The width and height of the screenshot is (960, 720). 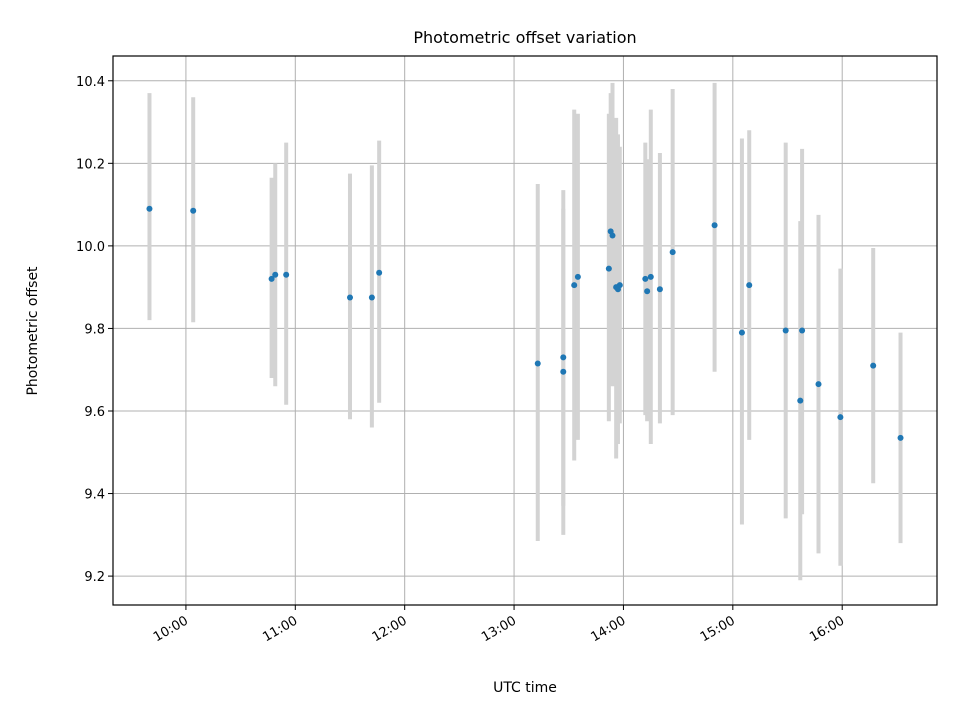 I want to click on x-tick-label: 13:00, so click(x=499, y=629).